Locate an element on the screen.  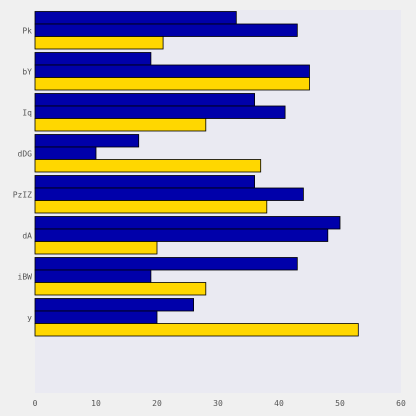
x-tick-labels: 0 10 20 30 40 50 60 is located at coordinates (219, 403).